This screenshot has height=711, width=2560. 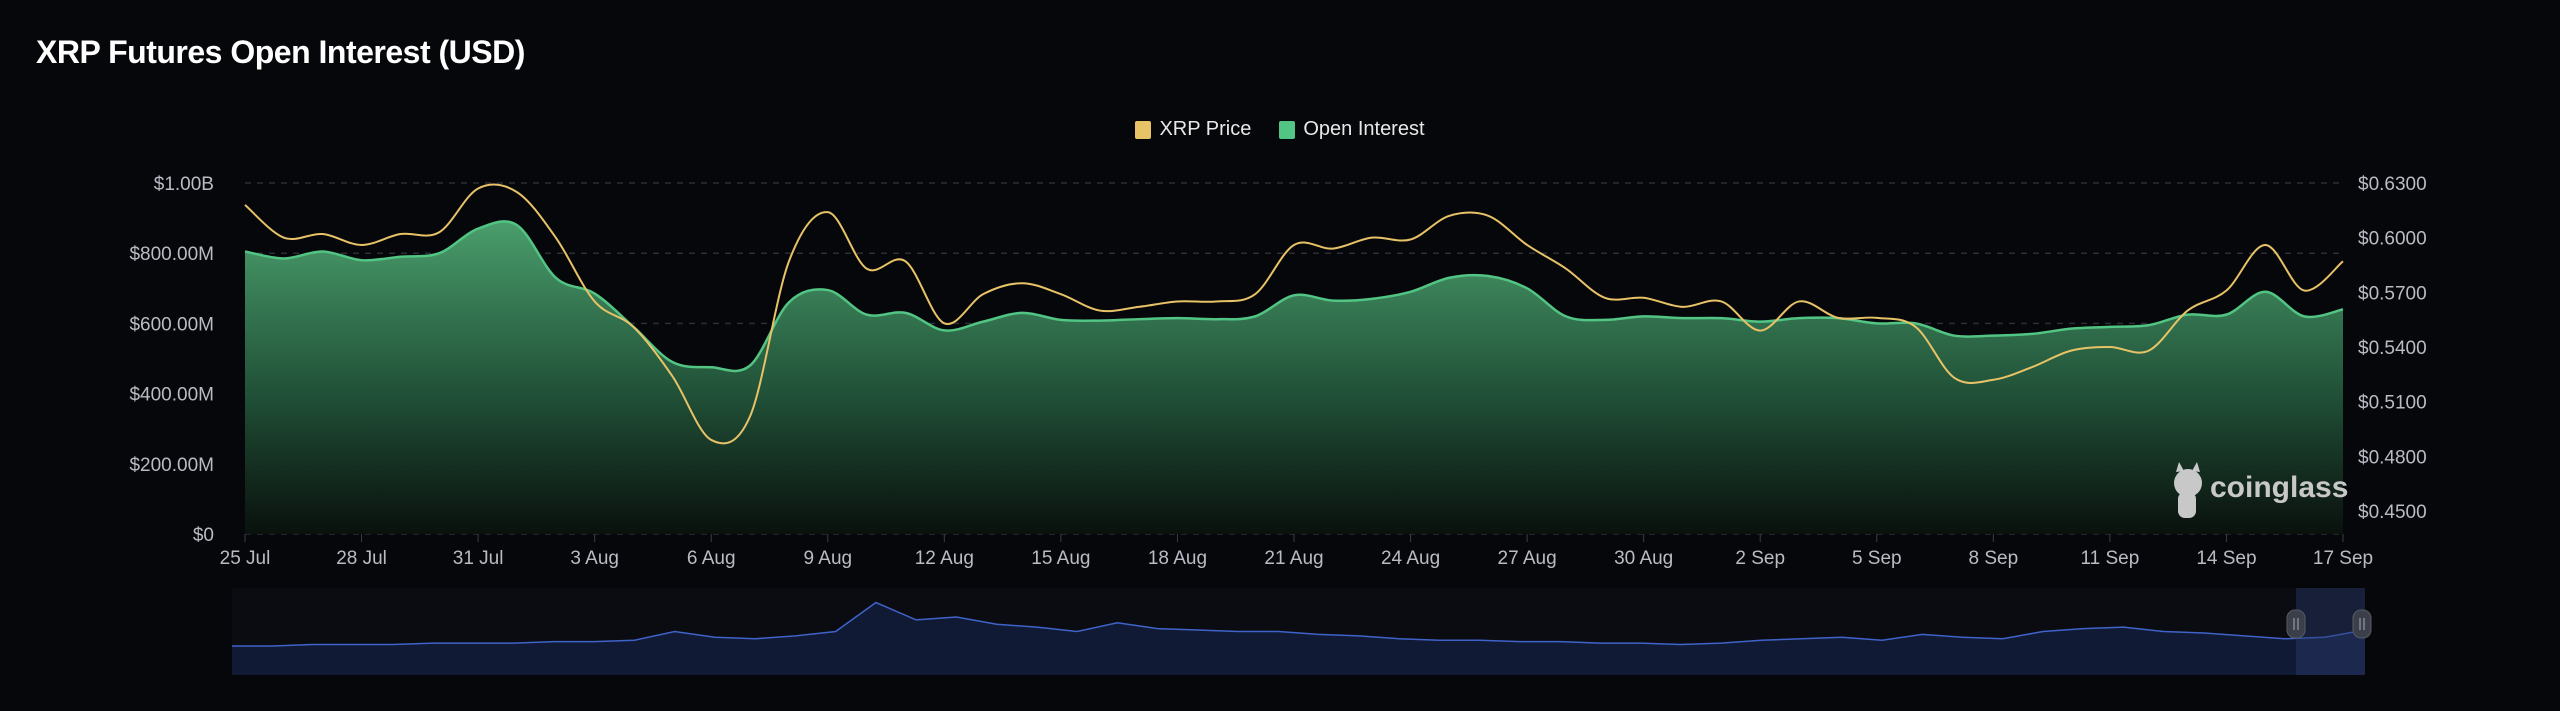 What do you see at coordinates (203, 535) in the screenshot?
I see `y-left-tick-label: $0` at bounding box center [203, 535].